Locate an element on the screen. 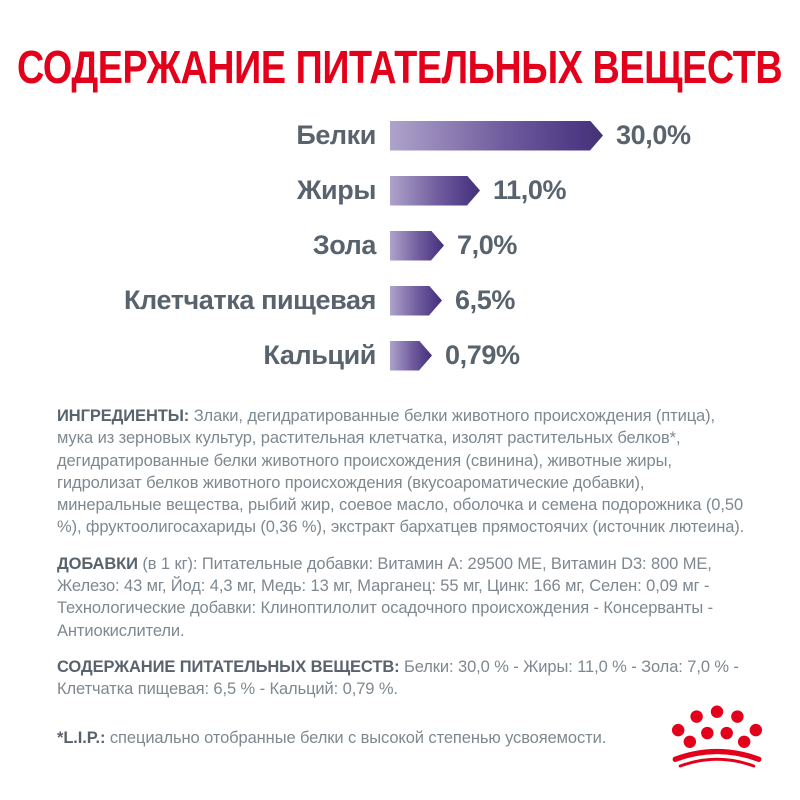  chart-row: Клетчатка пищевая 6,5% is located at coordinates (400, 300).